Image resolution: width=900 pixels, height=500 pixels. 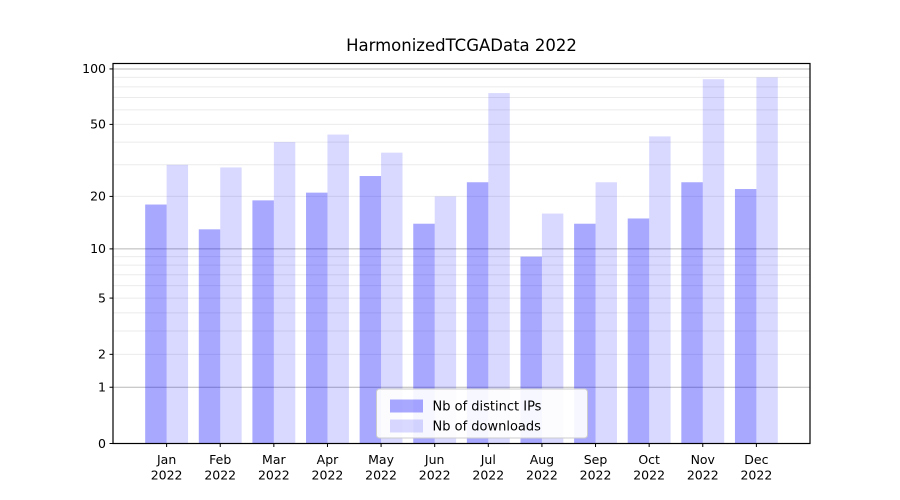 I want to click on bar-jul-nb-of-distinct-ips, so click(x=477, y=313).